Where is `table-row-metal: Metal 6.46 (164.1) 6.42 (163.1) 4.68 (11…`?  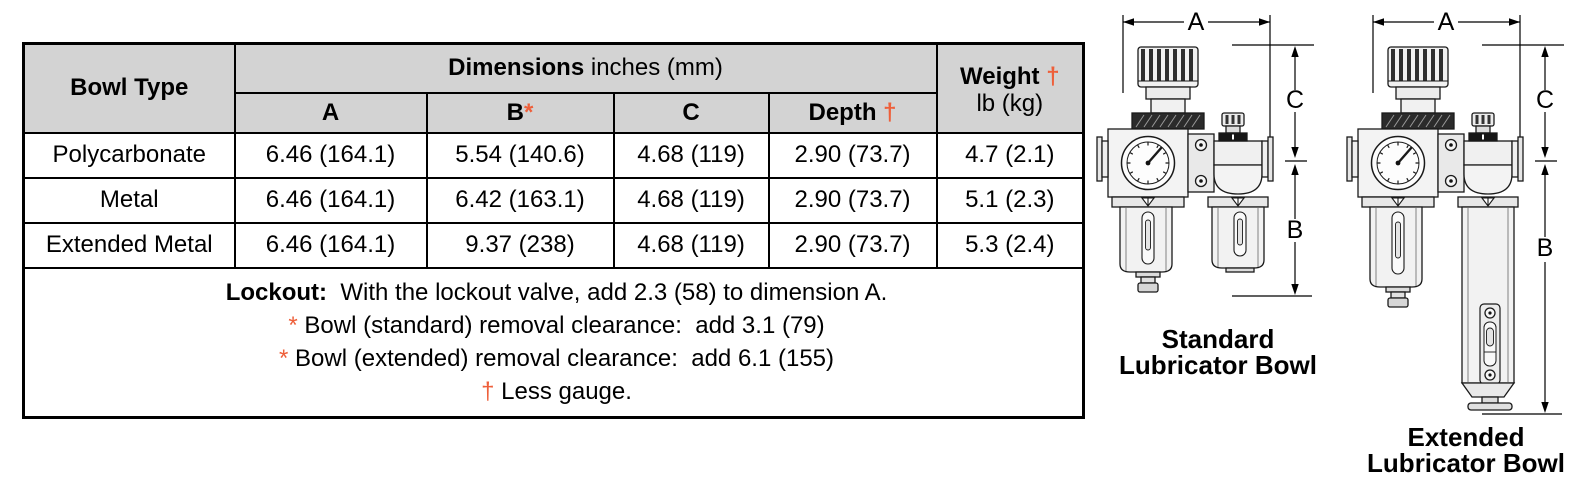 table-row-metal: Metal 6.46 (164.1) 6.42 (163.1) 4.68 (11… is located at coordinates (553, 200).